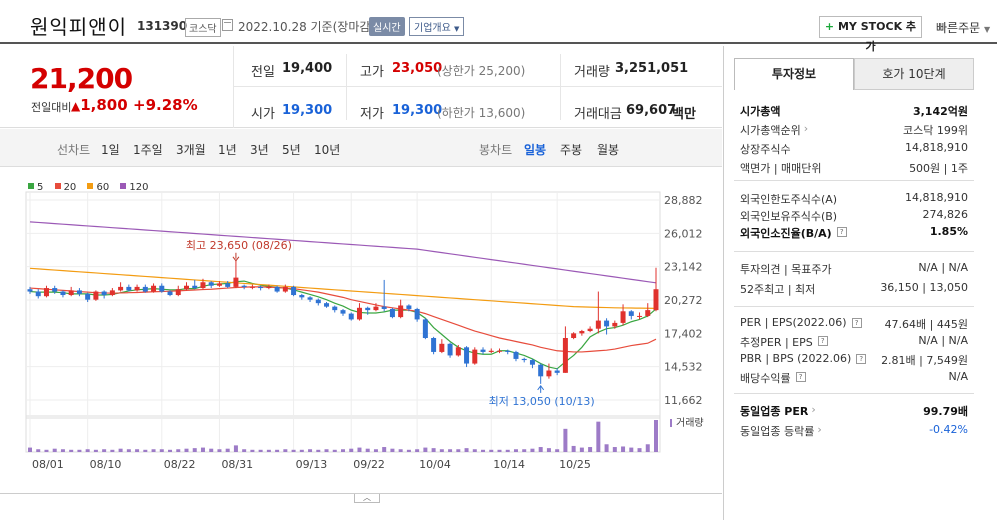  I want to click on period-daily: 일봉, so click(535, 150).